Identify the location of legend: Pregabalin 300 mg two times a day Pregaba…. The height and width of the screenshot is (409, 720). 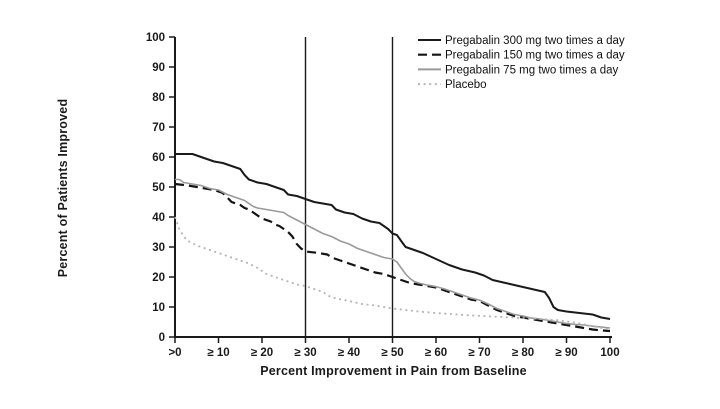
(521, 63).